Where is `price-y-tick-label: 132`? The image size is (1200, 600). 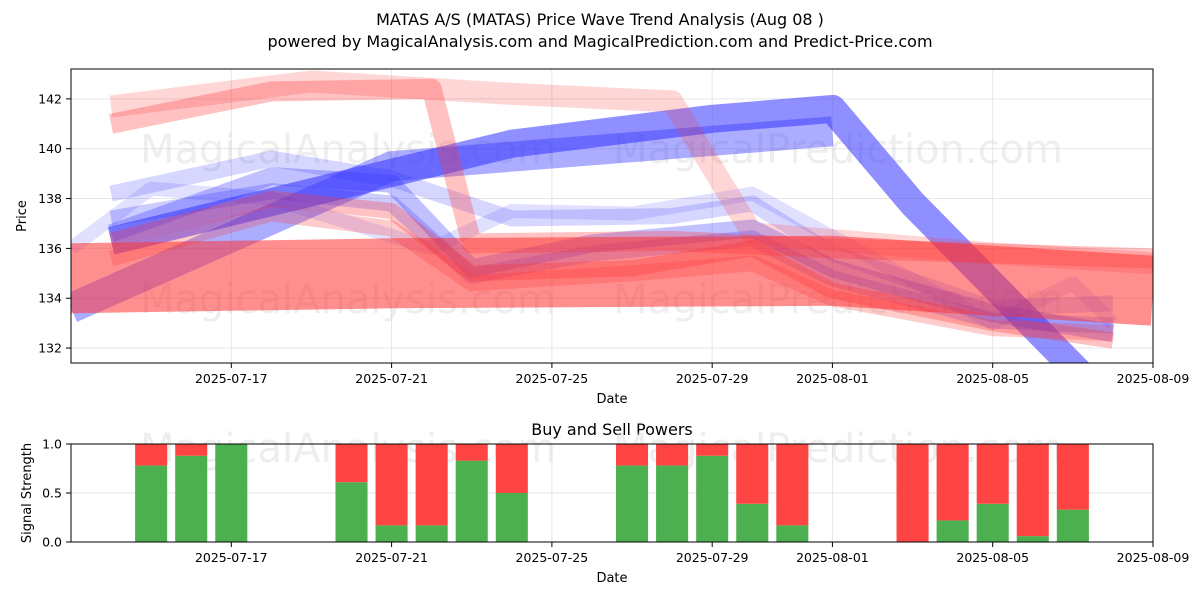 price-y-tick-label: 132 is located at coordinates (50, 348).